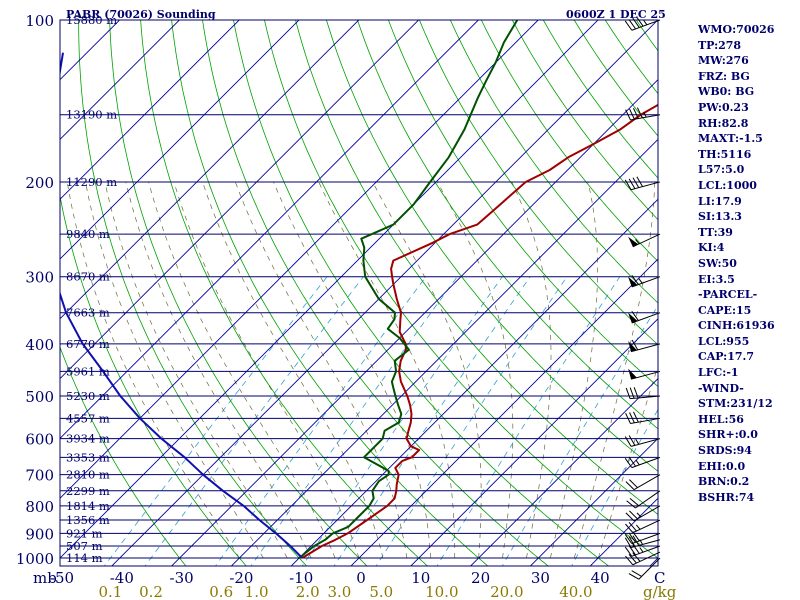  What do you see at coordinates (726, 497) in the screenshot?
I see `stat-line: BSHR:74` at bounding box center [726, 497].